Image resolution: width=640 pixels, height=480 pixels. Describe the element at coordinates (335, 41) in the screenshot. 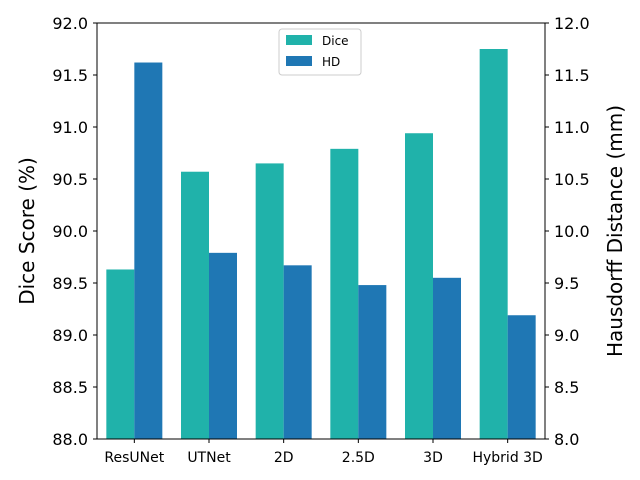

I see `legend-label-dice: Dice` at that location.